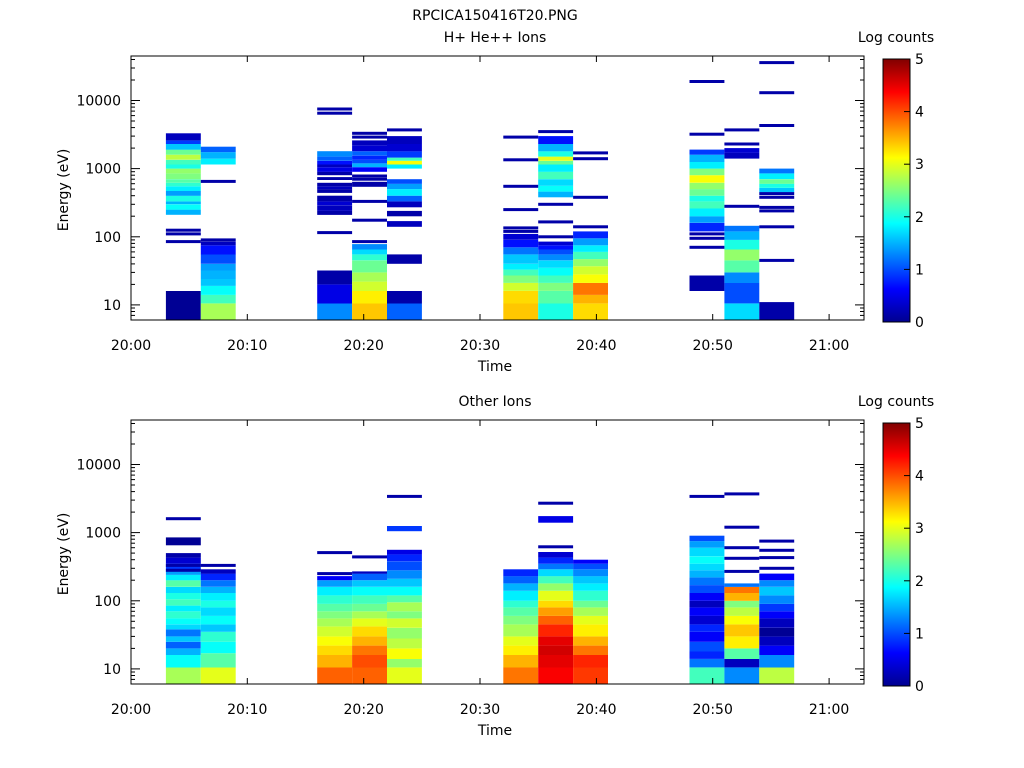  Describe the element at coordinates (919, 529) in the screenshot. I see `colorbar-tick-label: 3` at that location.